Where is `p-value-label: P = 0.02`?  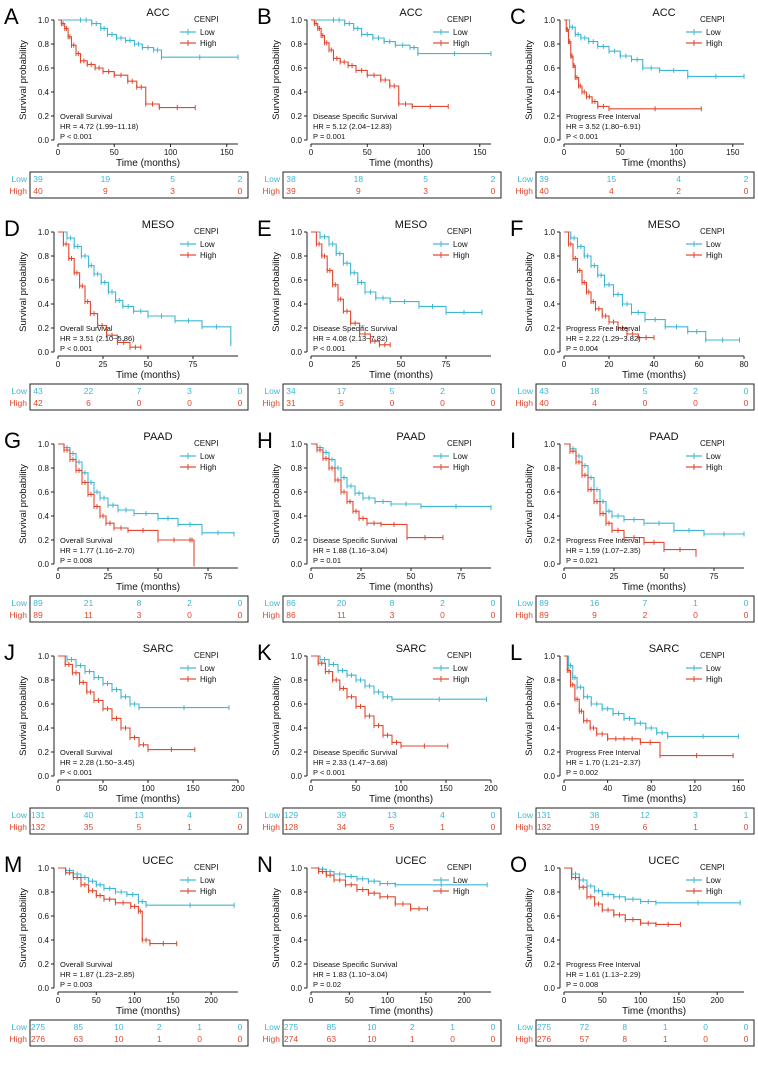
p-value-label: P = 0.02 is located at coordinates (327, 984).